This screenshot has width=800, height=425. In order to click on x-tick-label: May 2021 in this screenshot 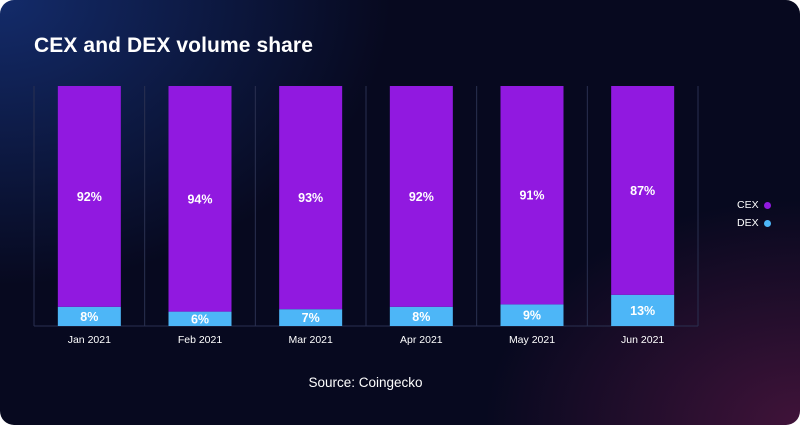, I will do `click(532, 340)`.